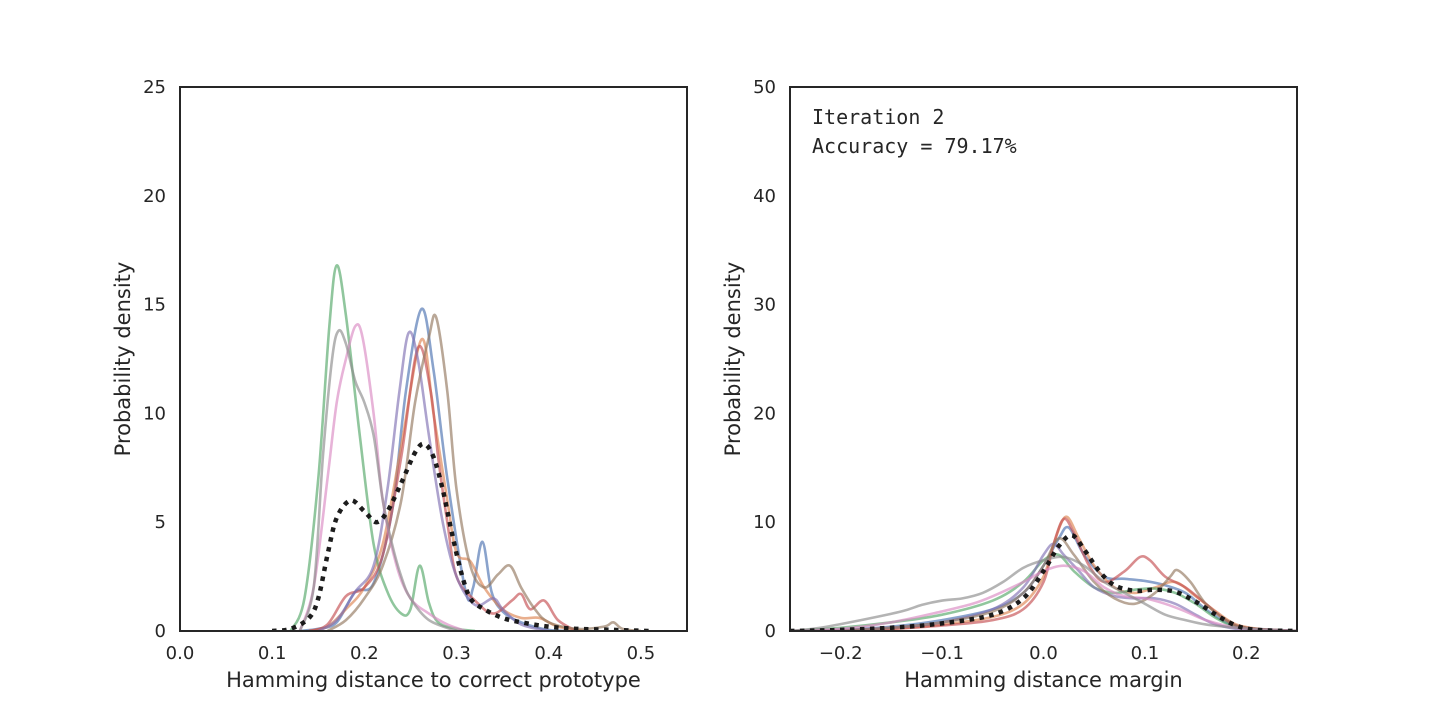  Describe the element at coordinates (878, 117) in the screenshot. I see `annotation-line-1: Iteration 2` at that location.